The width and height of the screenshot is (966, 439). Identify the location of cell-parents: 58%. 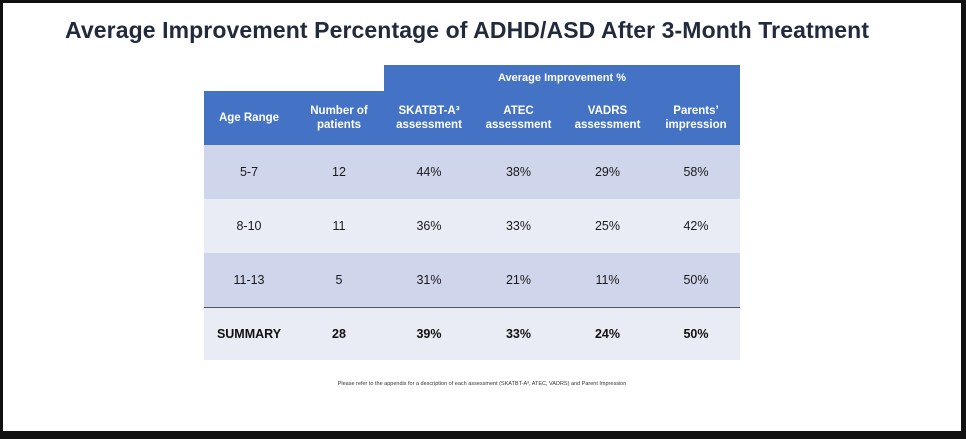
(696, 172).